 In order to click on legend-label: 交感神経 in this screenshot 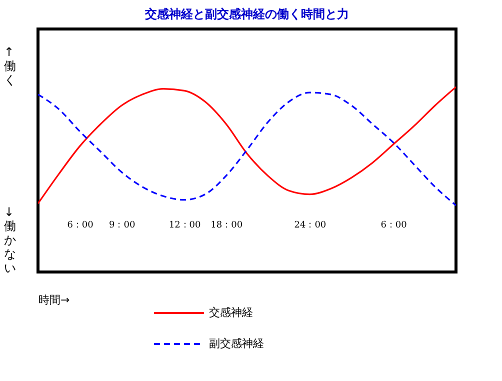, I will do `click(231, 312)`.